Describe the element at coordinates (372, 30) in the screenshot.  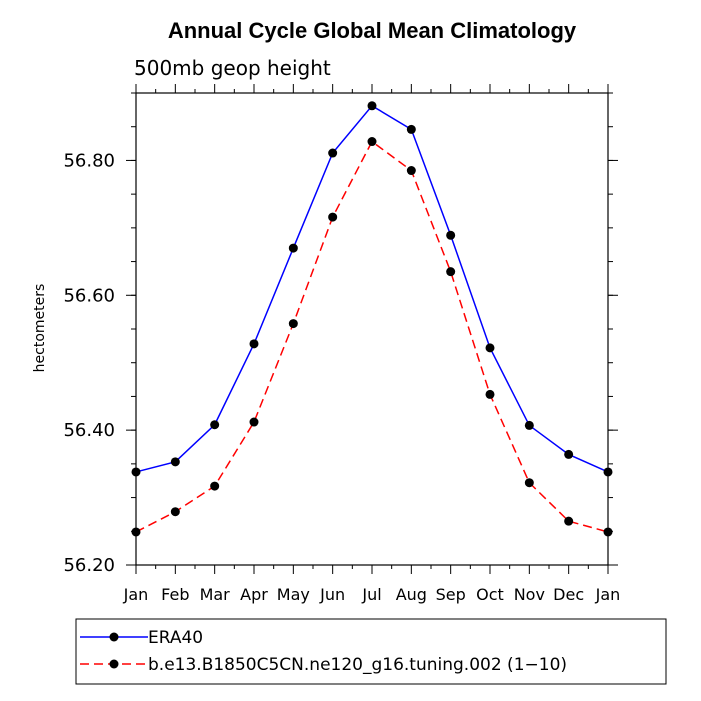
I see `chart-title: Annual Cycle Global Mean Climatology` at that location.